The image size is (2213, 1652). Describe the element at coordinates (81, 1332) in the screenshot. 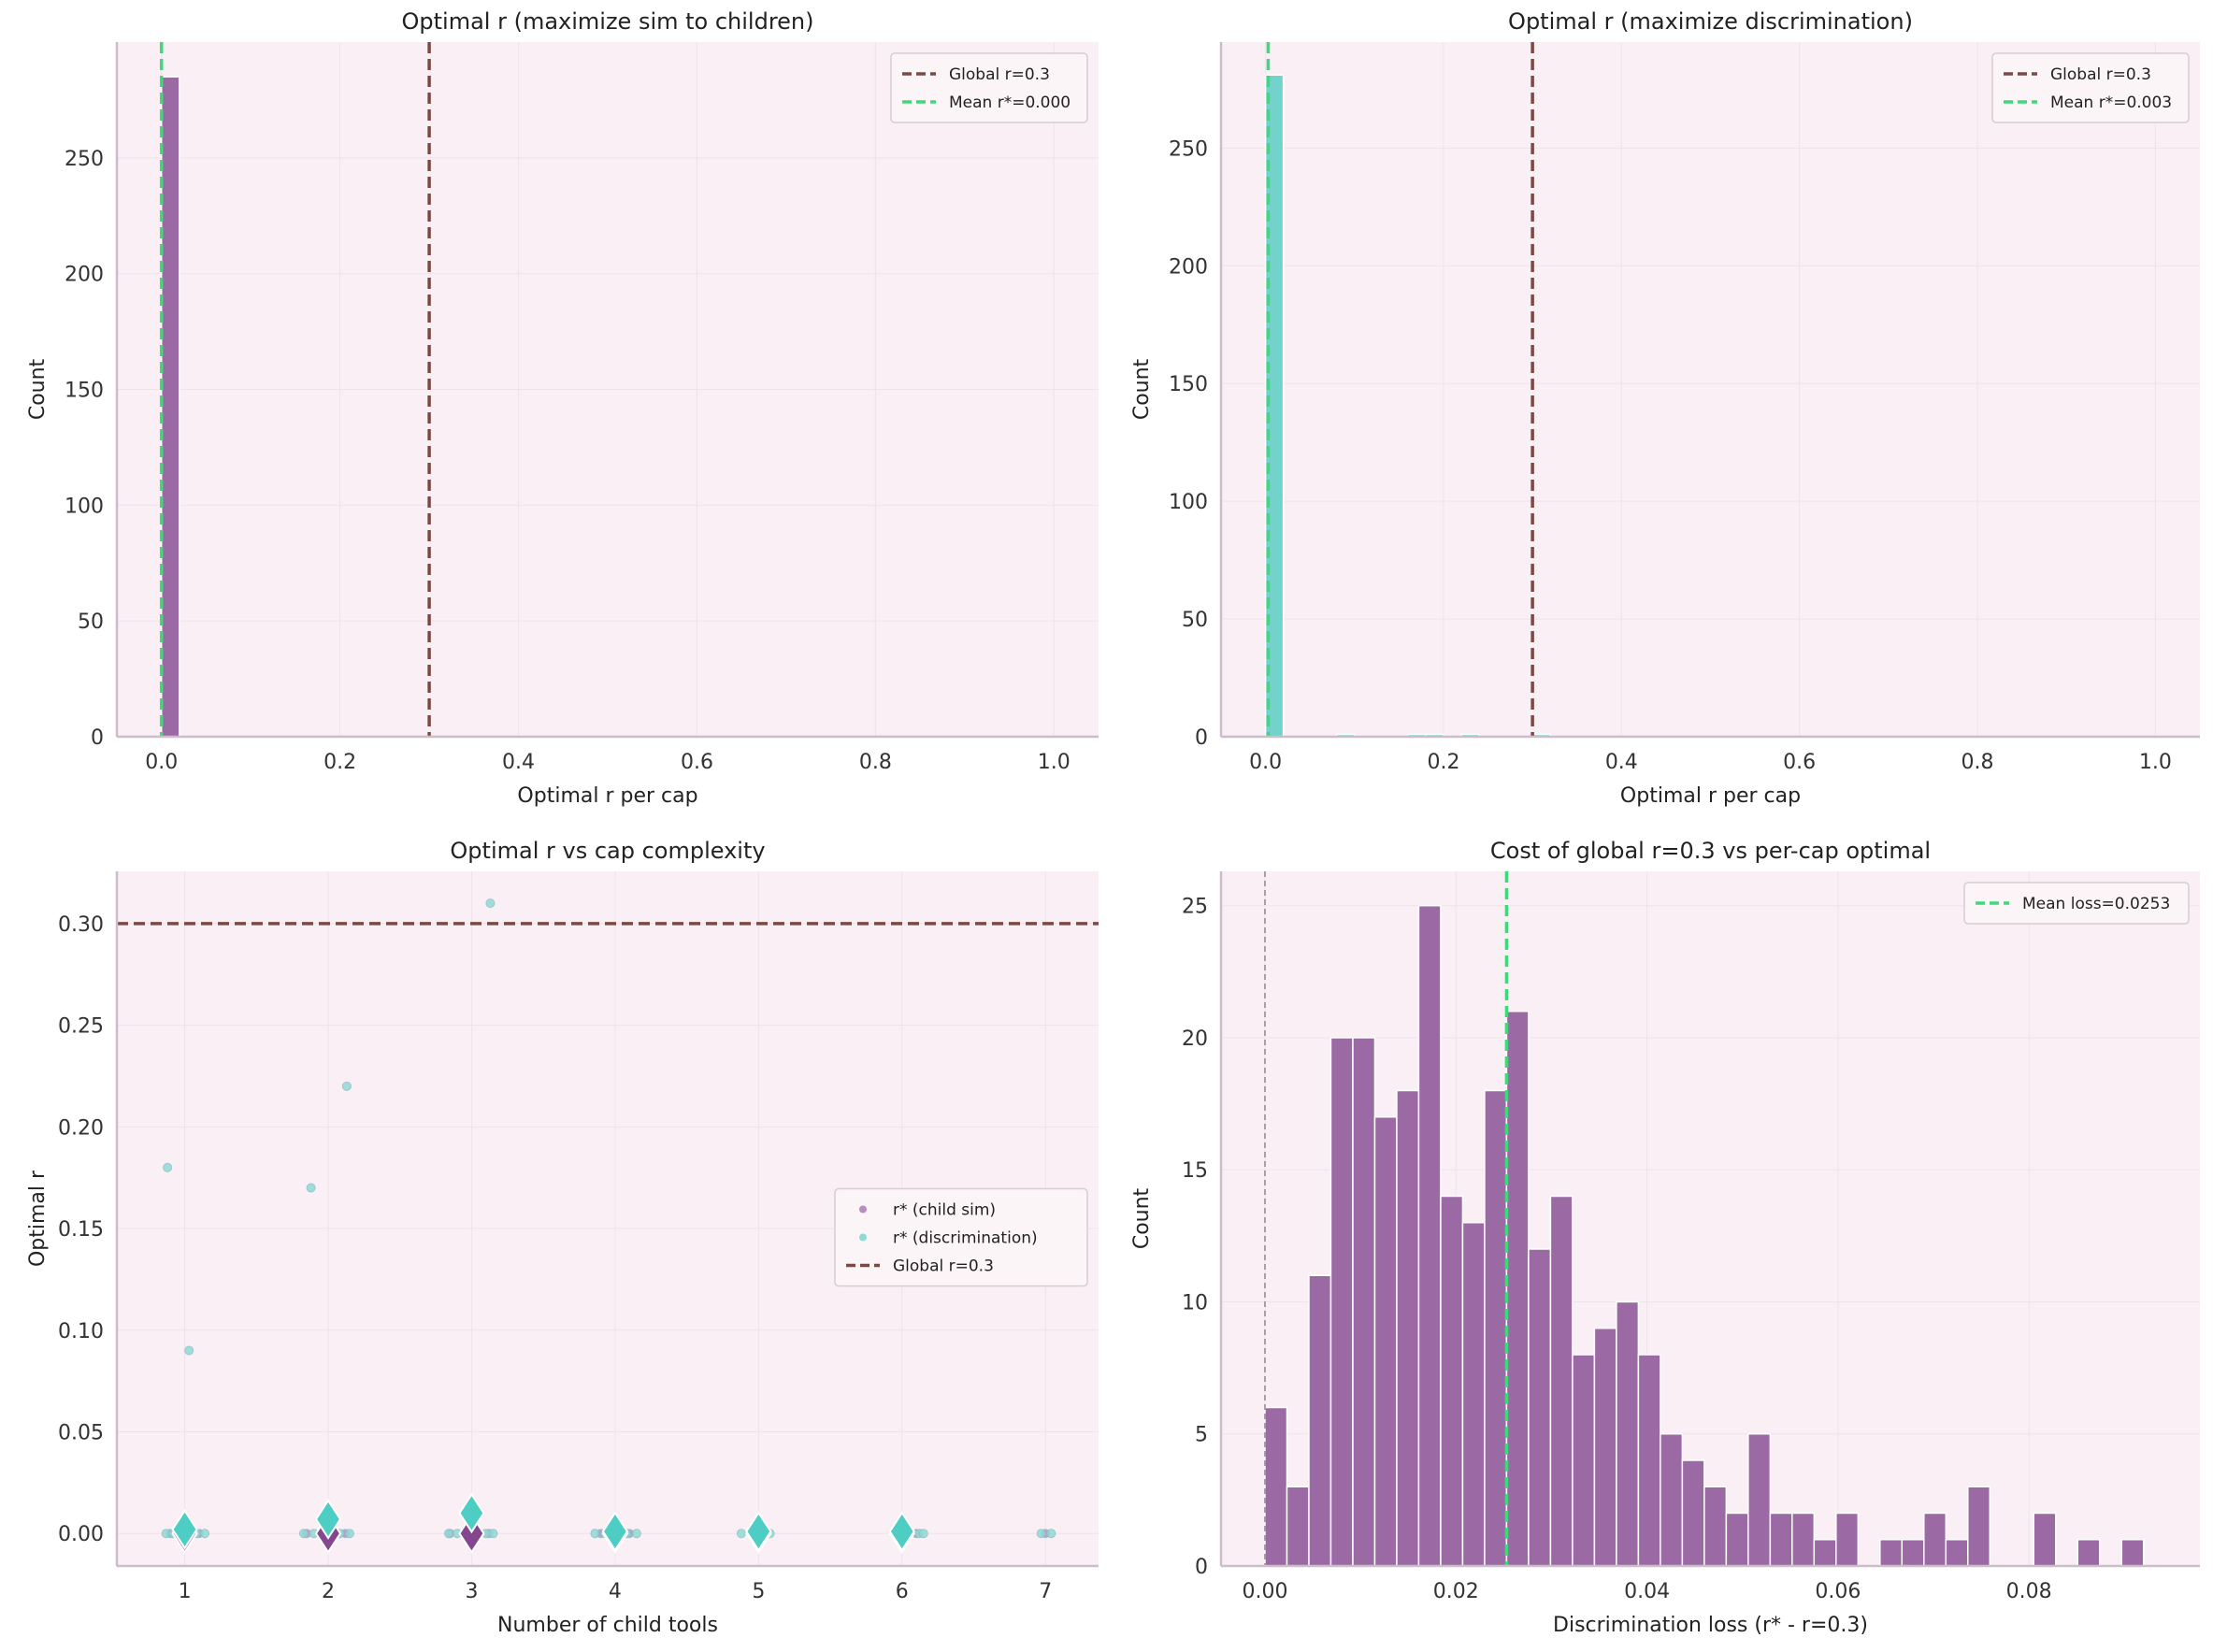

I see `y-tick-label: 0.10` at that location.